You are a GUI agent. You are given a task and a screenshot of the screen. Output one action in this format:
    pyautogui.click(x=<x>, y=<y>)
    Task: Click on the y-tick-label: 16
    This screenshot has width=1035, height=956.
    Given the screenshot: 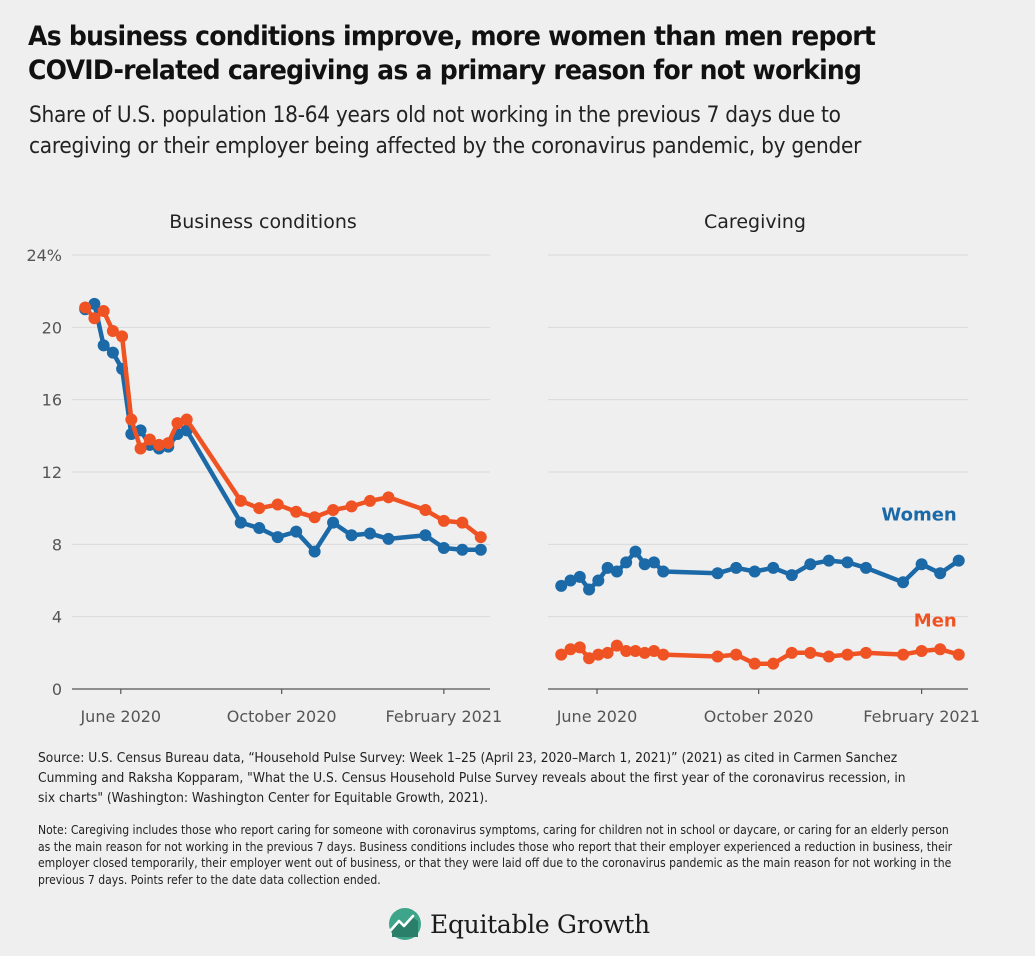 What is the action you would take?
    pyautogui.click(x=52, y=400)
    